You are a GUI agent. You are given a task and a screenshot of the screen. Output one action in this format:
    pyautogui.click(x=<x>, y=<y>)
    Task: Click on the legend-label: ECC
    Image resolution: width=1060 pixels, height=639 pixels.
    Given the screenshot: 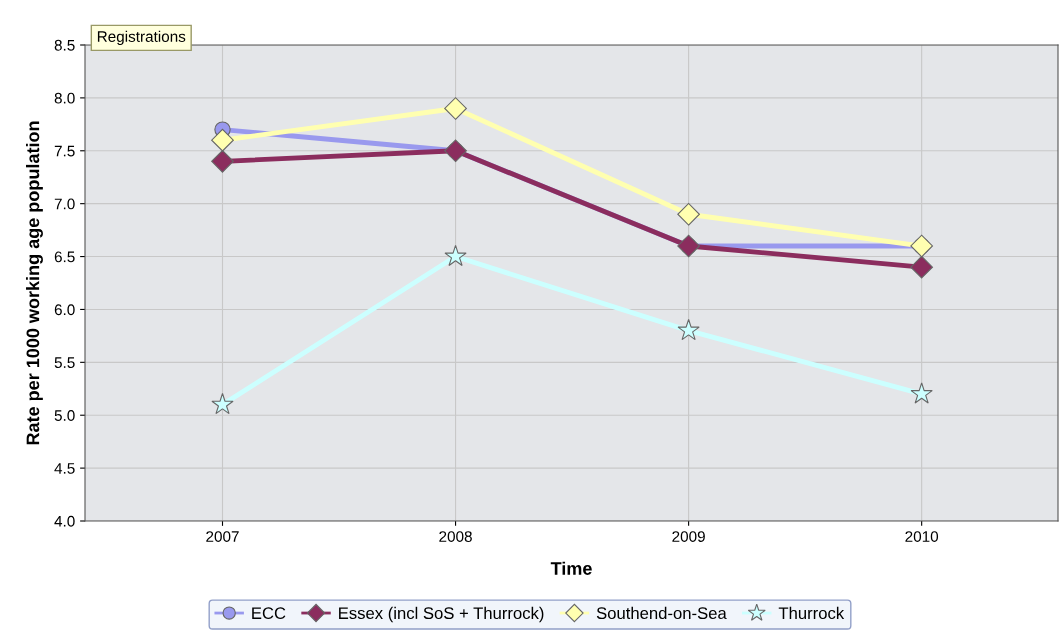 What is the action you would take?
    pyautogui.click(x=269, y=613)
    